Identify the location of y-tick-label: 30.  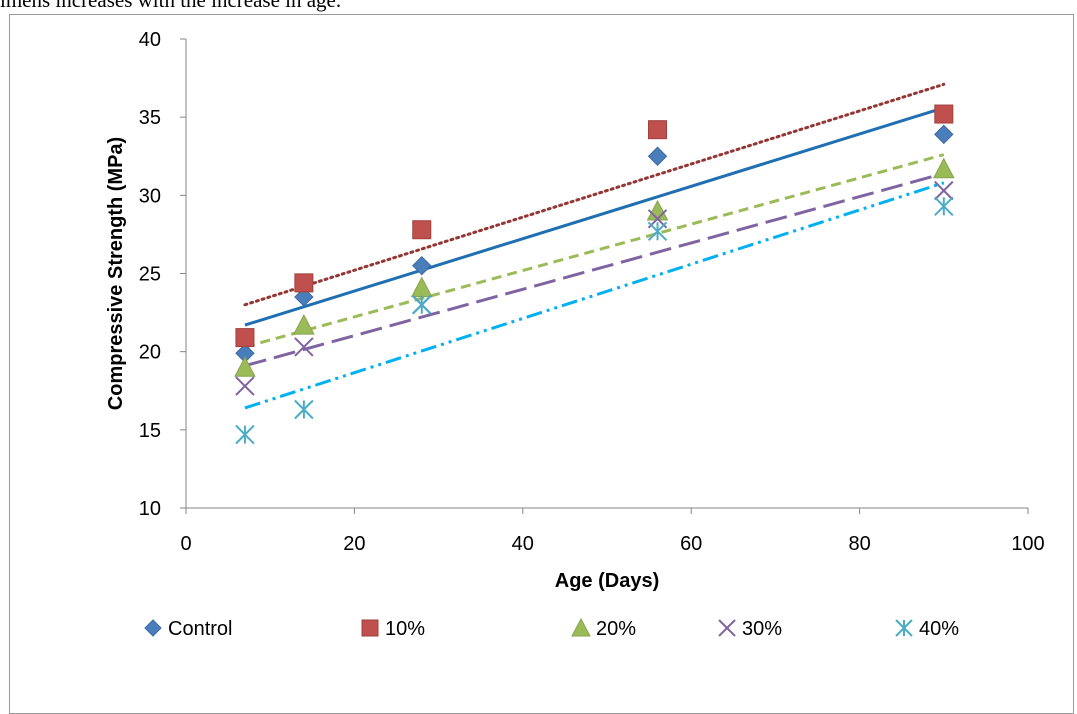
(150, 196).